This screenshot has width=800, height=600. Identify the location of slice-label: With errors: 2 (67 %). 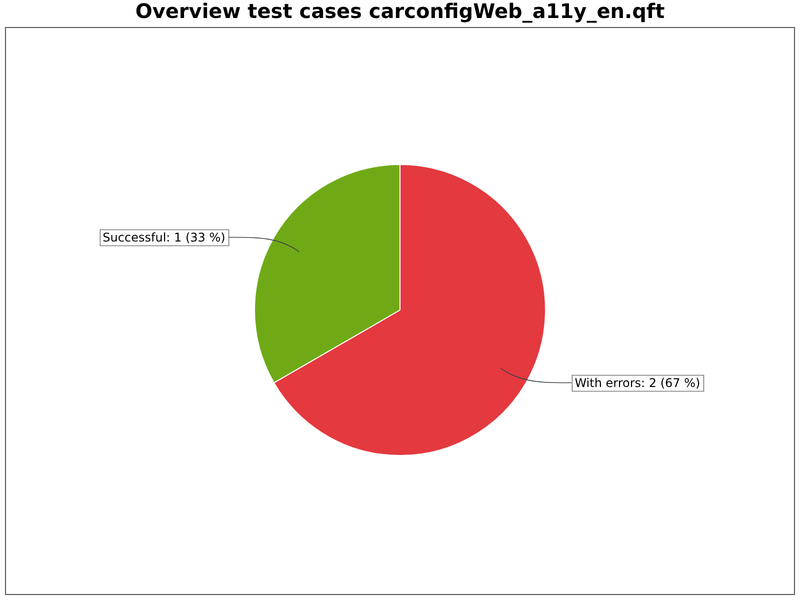
(637, 383).